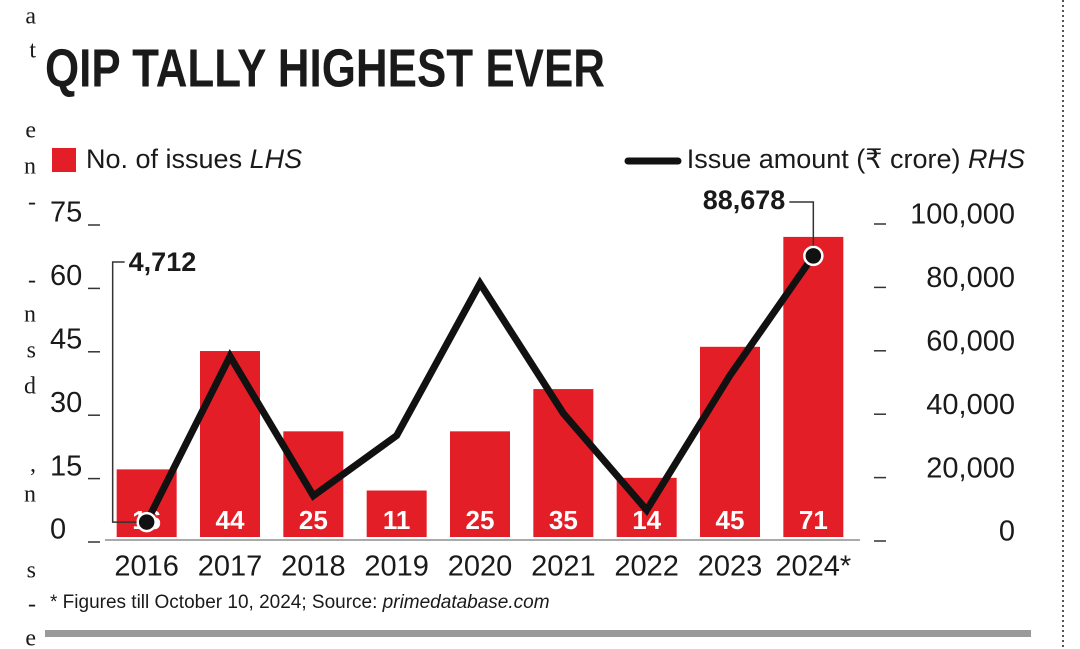 The width and height of the screenshot is (1080, 649). Describe the element at coordinates (164, 159) in the screenshot. I see `legend-label: No. of issues` at that location.